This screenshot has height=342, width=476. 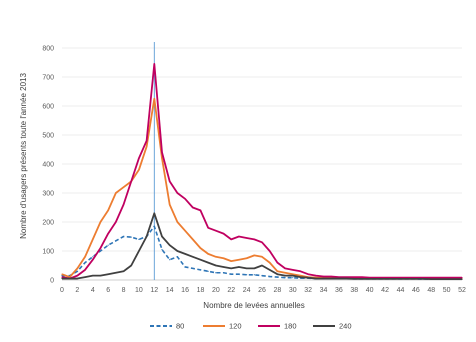 I want to click on x-tick-label: 14, so click(x=170, y=290).